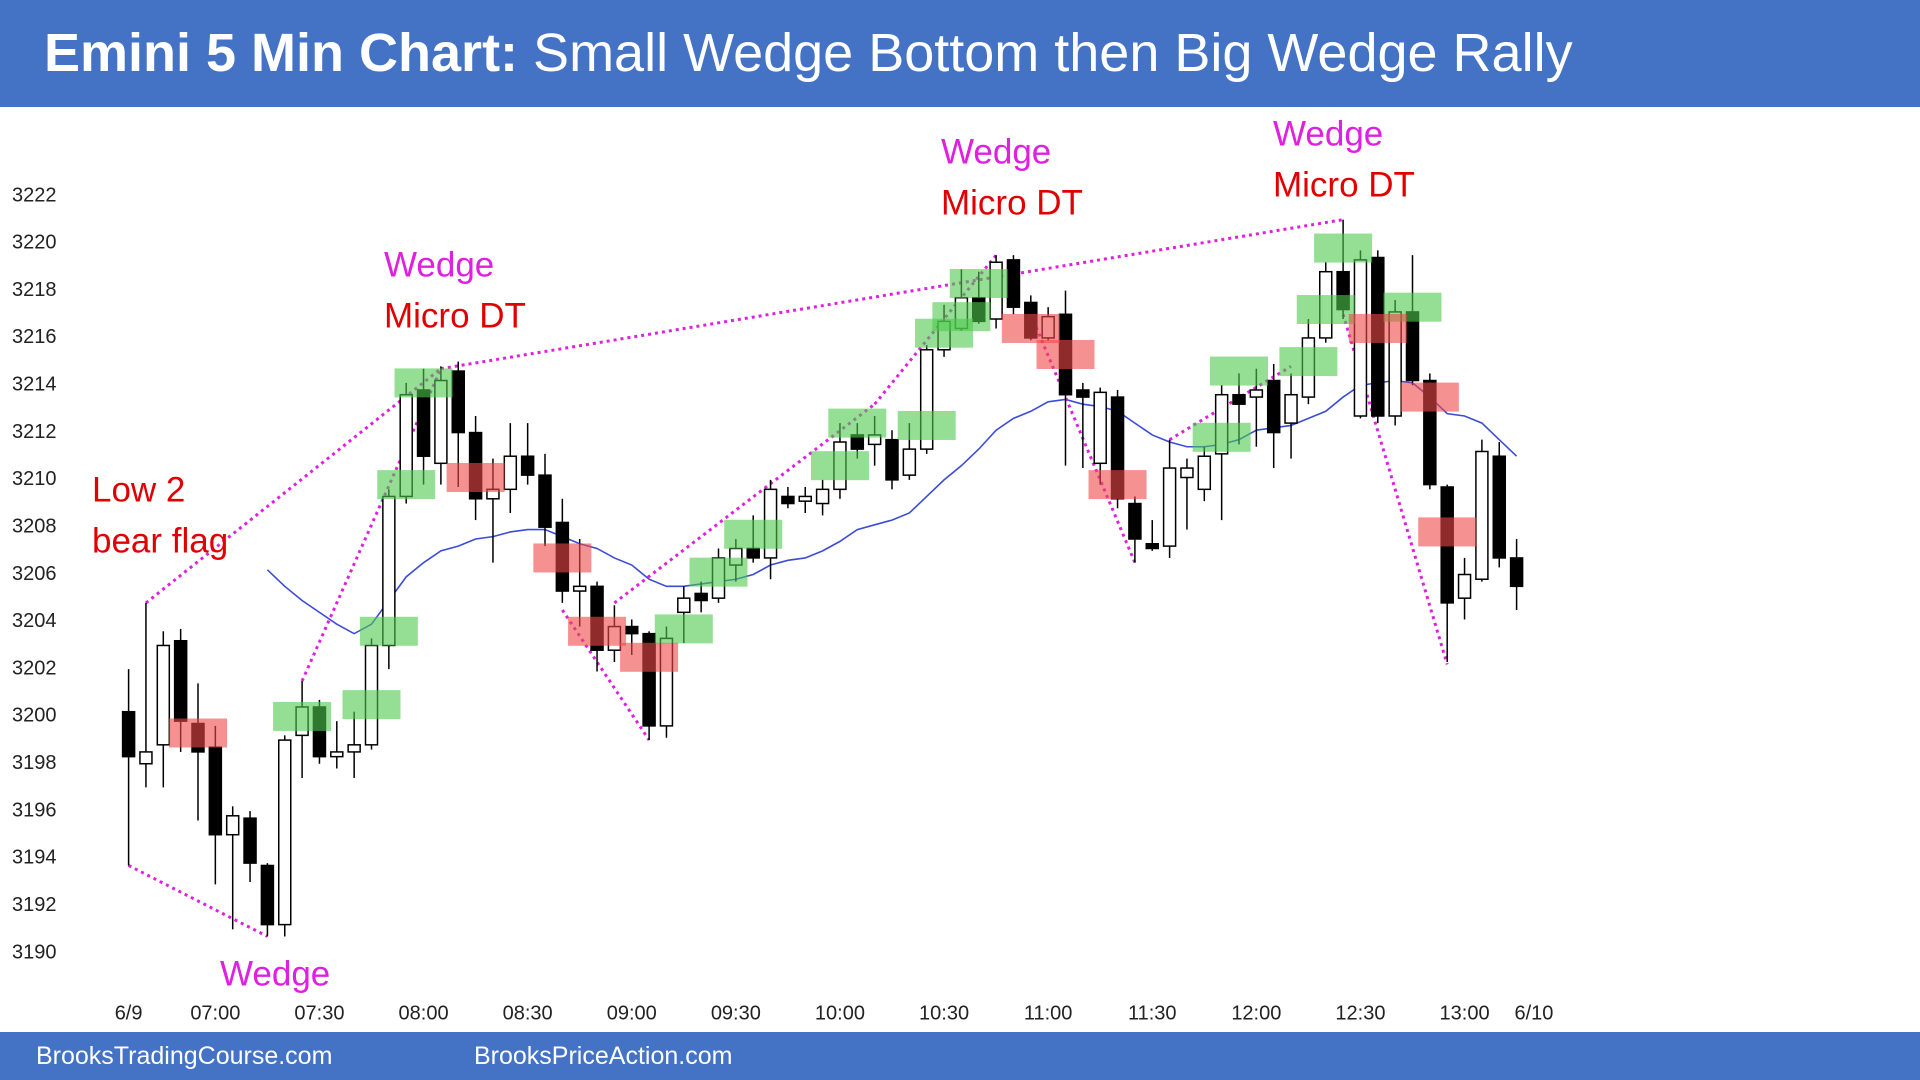  Describe the element at coordinates (34, 290) in the screenshot. I see `y-tick-label: 3218` at that location.